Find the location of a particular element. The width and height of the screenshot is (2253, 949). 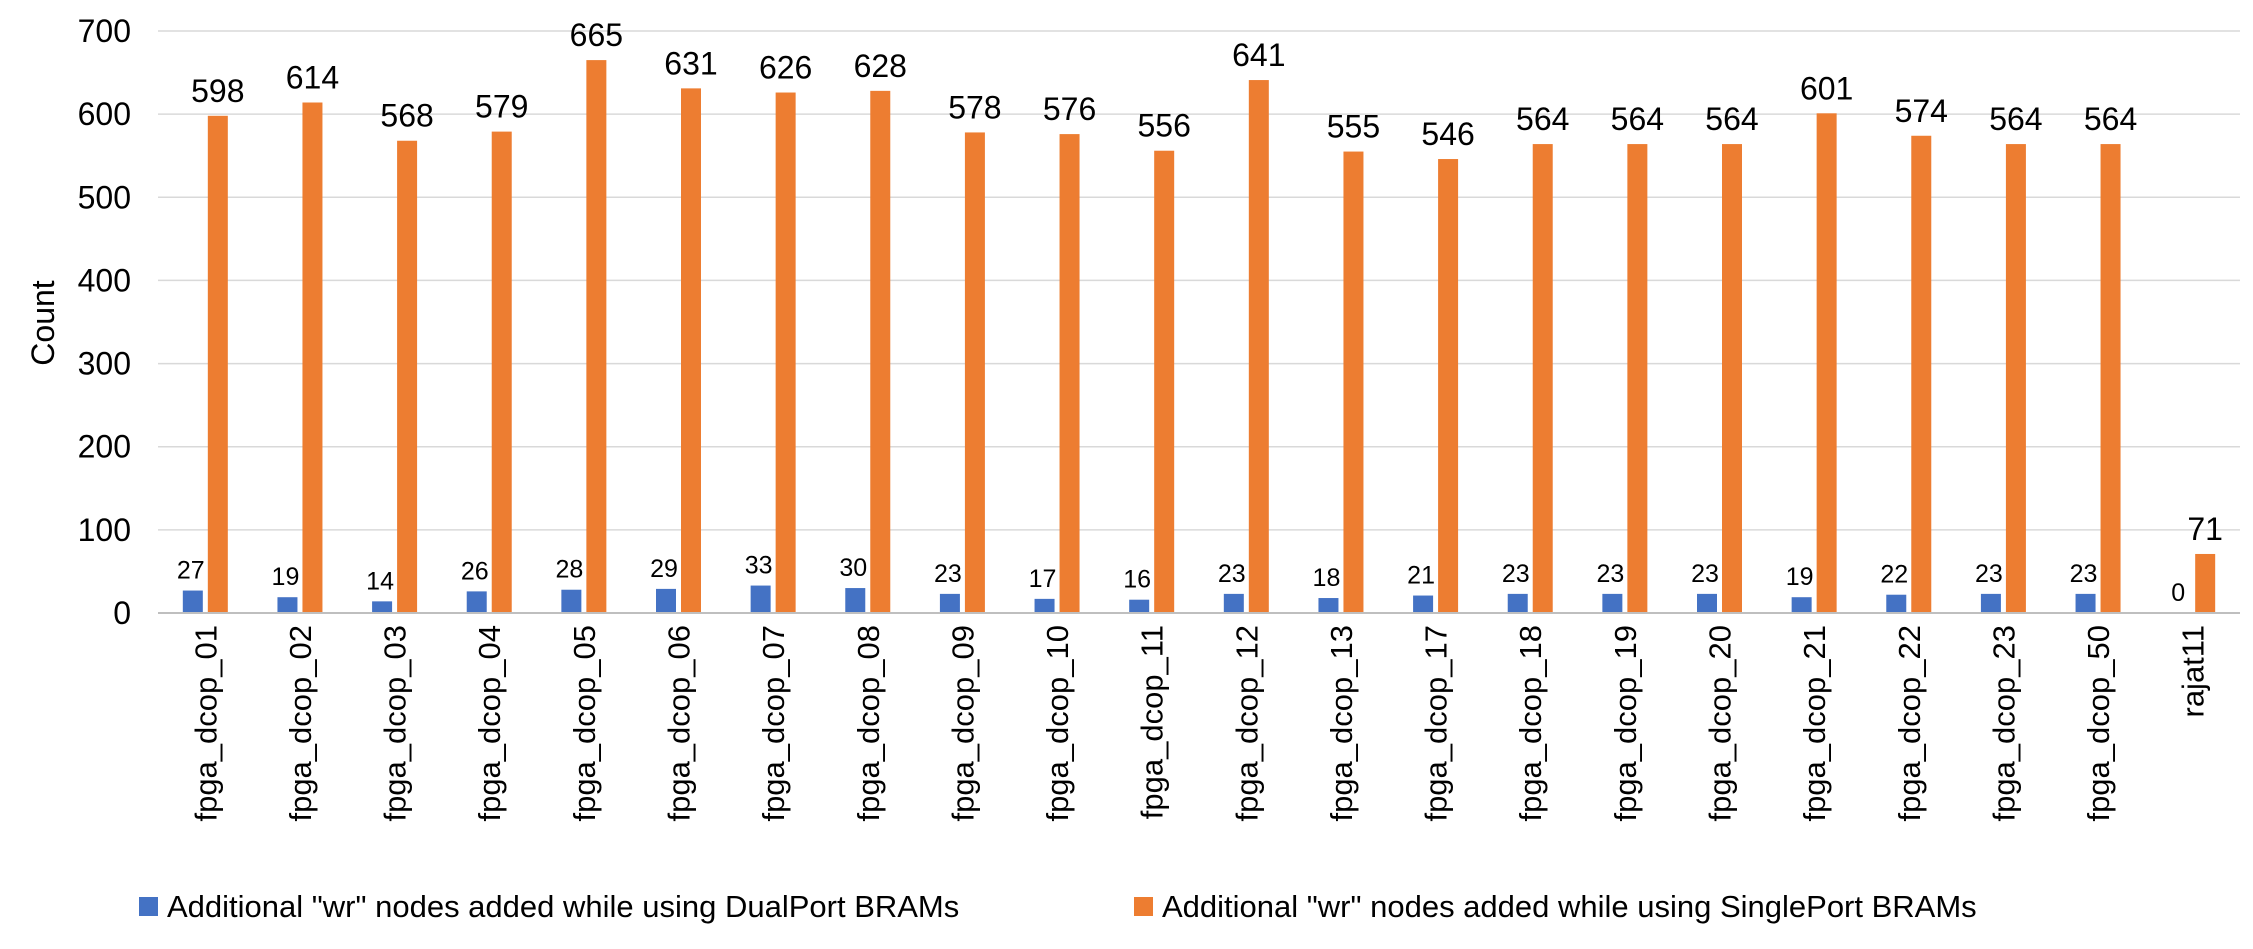

x-tick-label: fpga_dcop_20 is located at coordinates (1720, 723).